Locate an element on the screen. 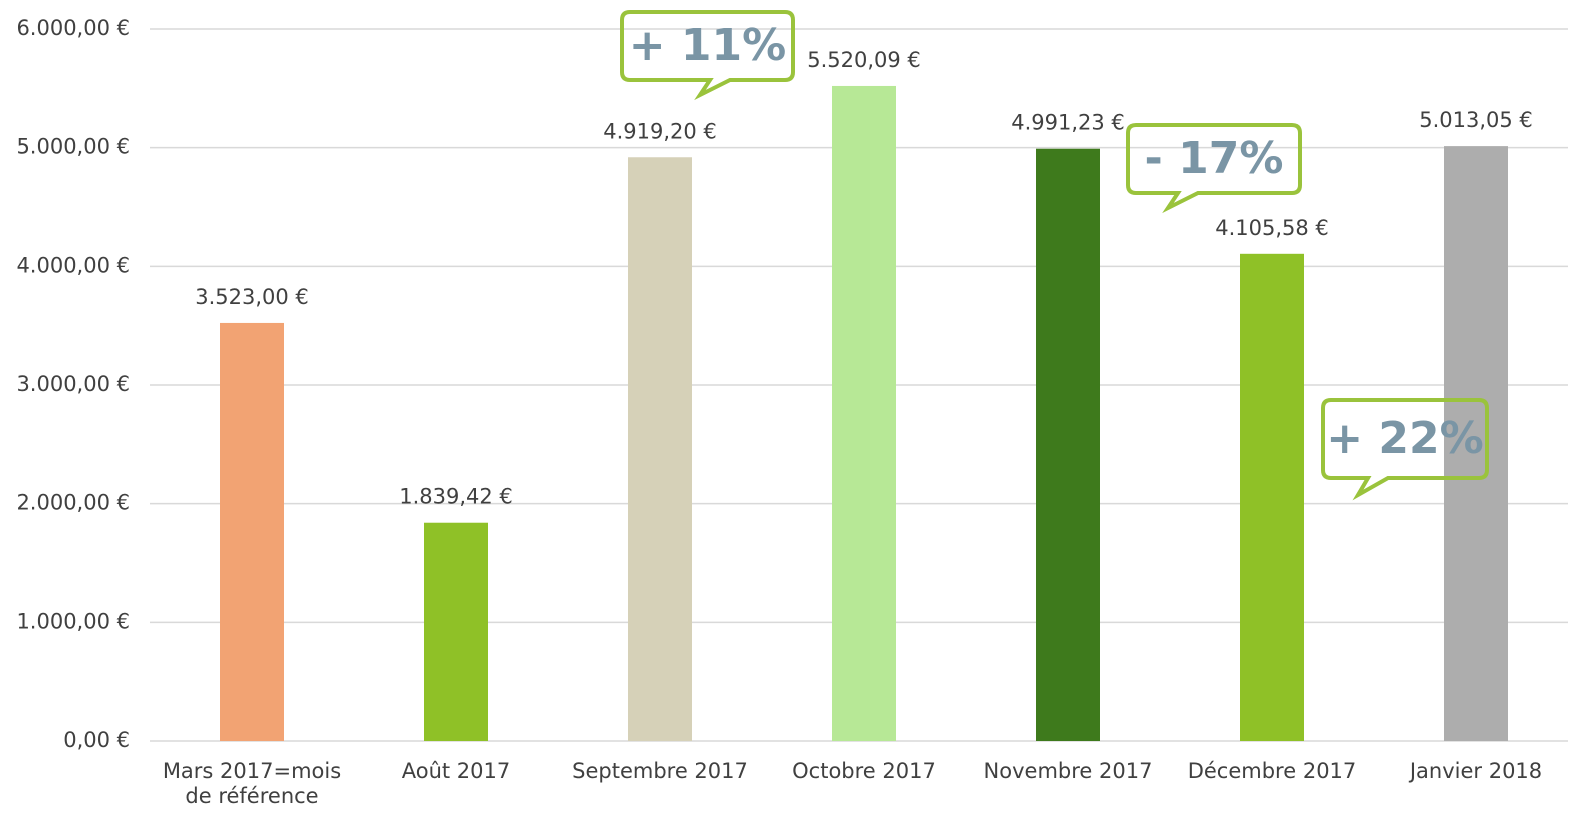 This screenshot has height=819, width=1586. y-tick-label: 5.000,00 € is located at coordinates (73, 147).